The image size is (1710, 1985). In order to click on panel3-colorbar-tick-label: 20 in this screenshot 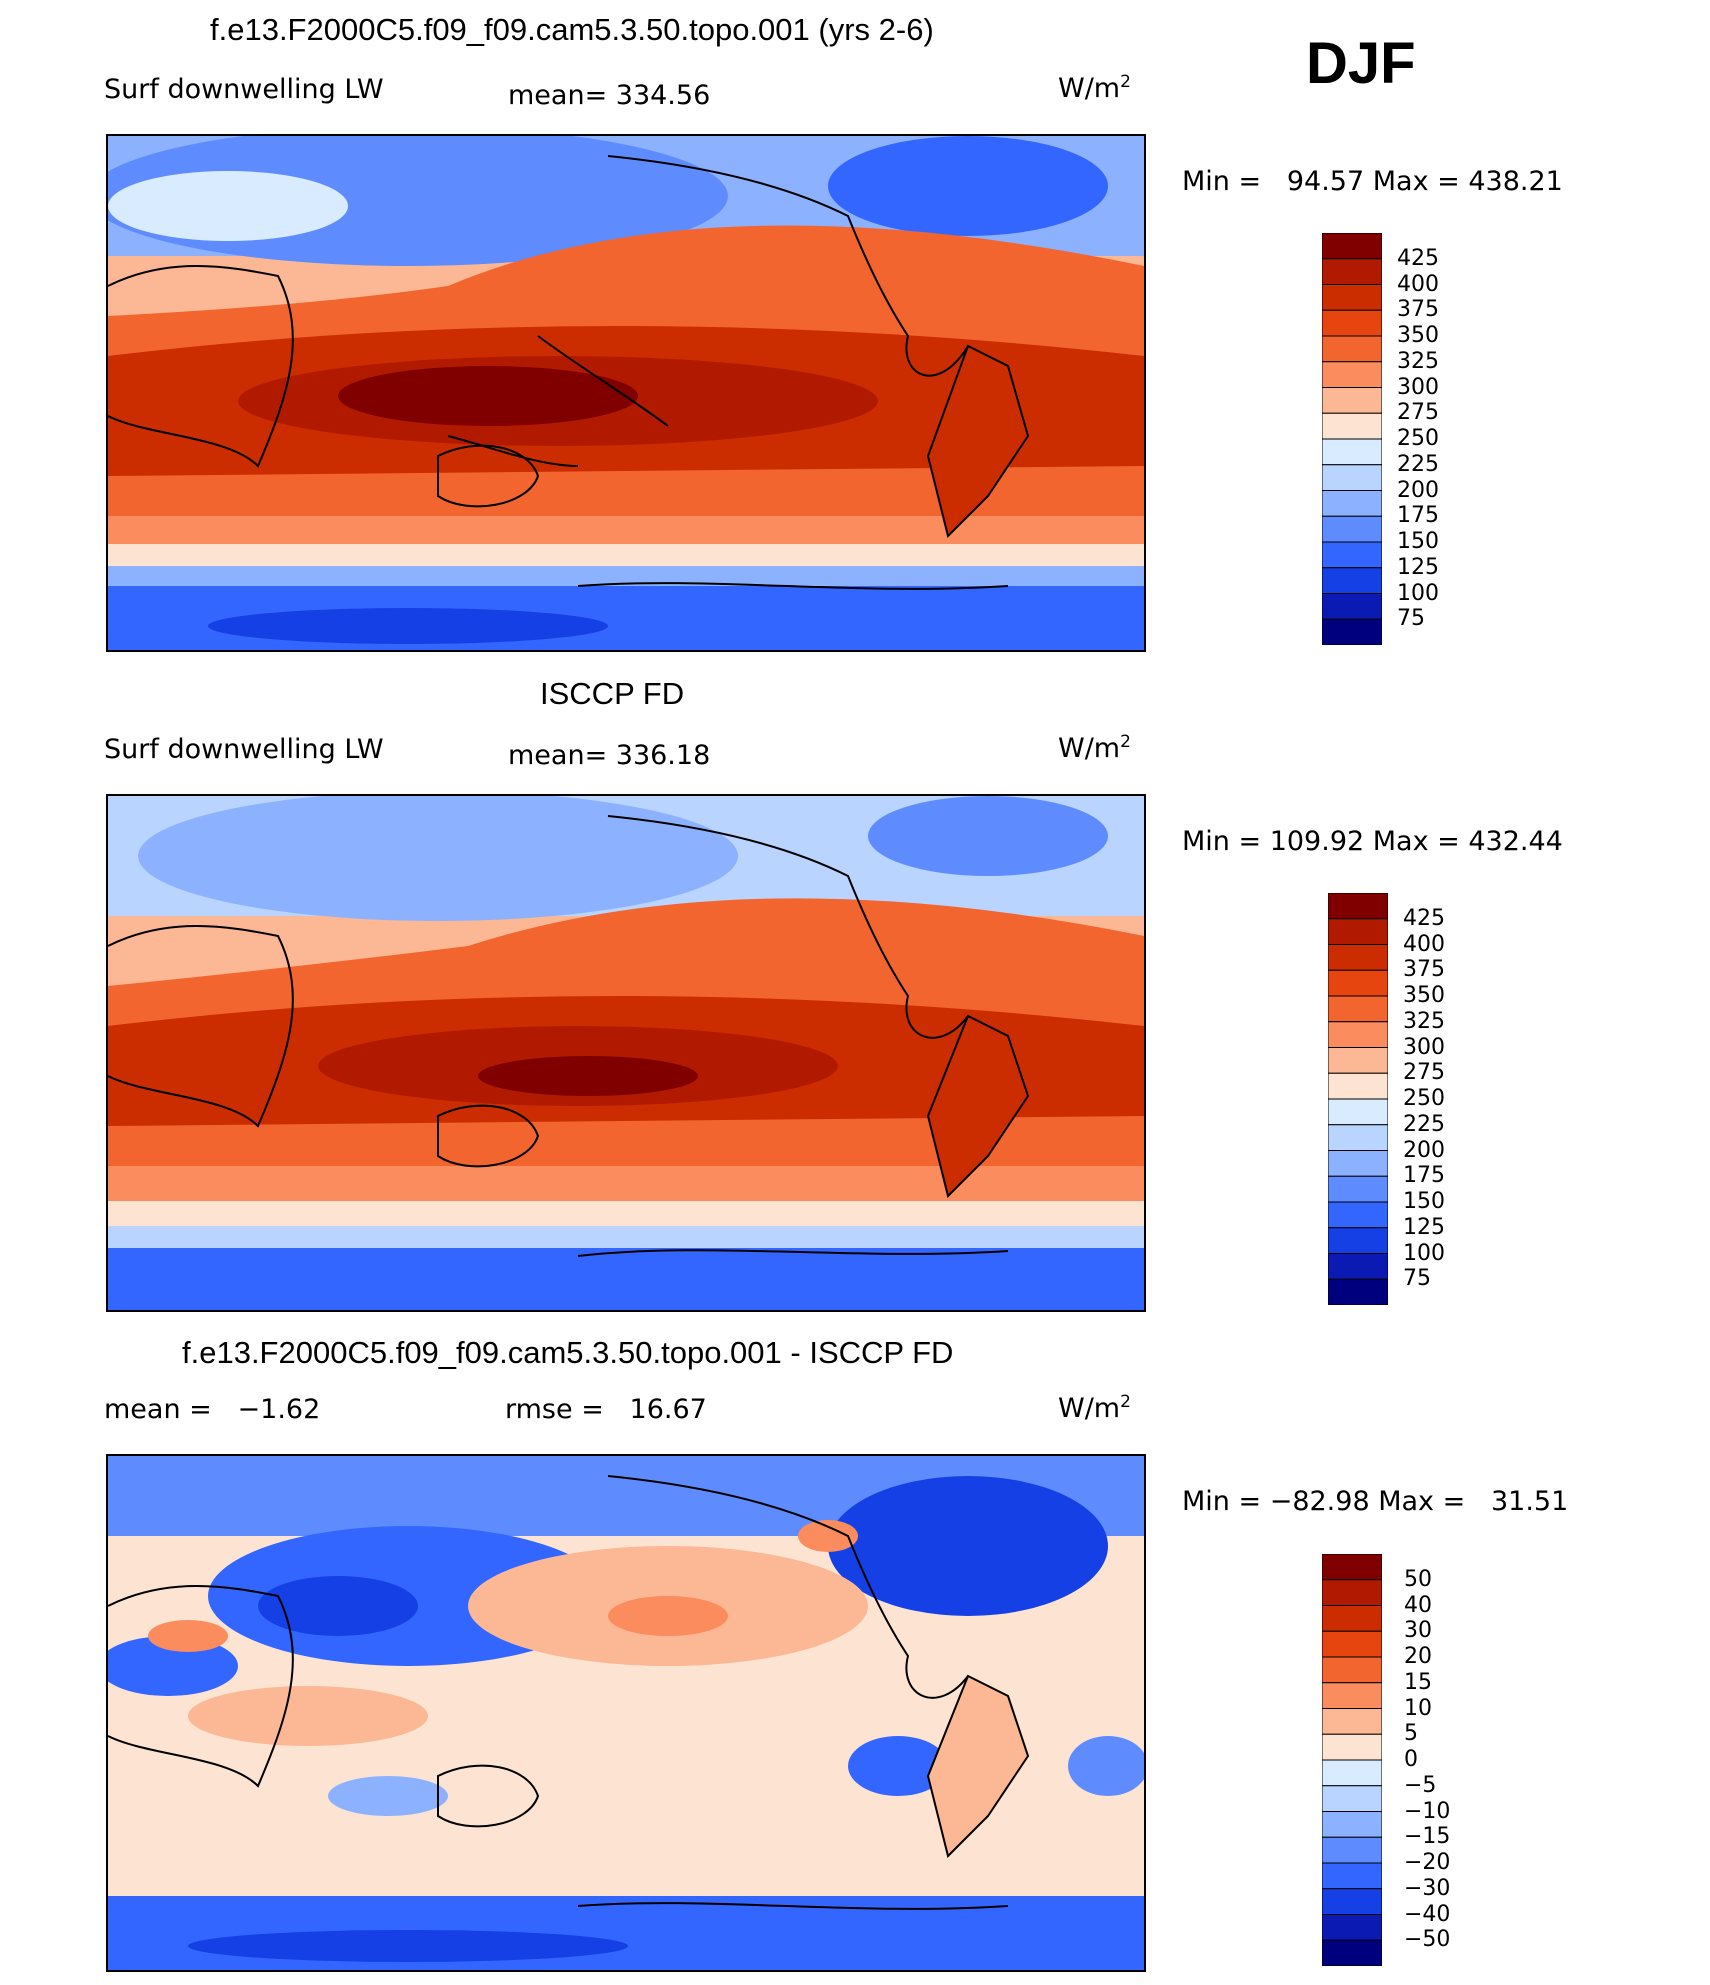, I will do `click(1418, 1656)`.